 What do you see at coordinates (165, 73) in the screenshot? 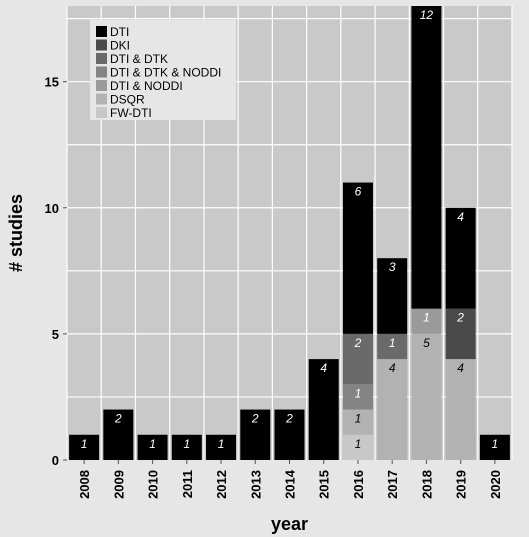
I see `legend-label: DTI & DTK & NODDI` at bounding box center [165, 73].